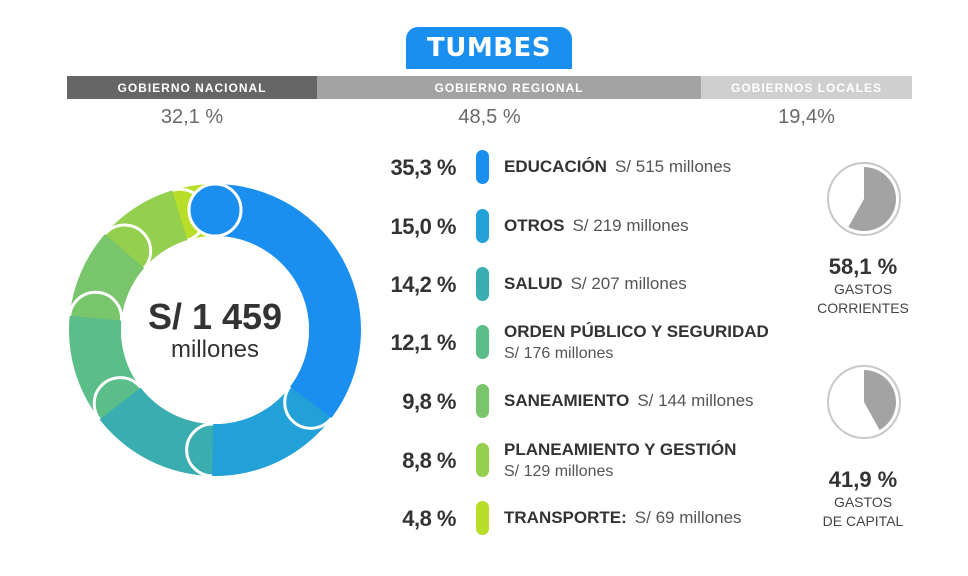 This screenshot has width=968, height=576. What do you see at coordinates (423, 284) in the screenshot?
I see `category-pct: 14,2 %` at bounding box center [423, 284].